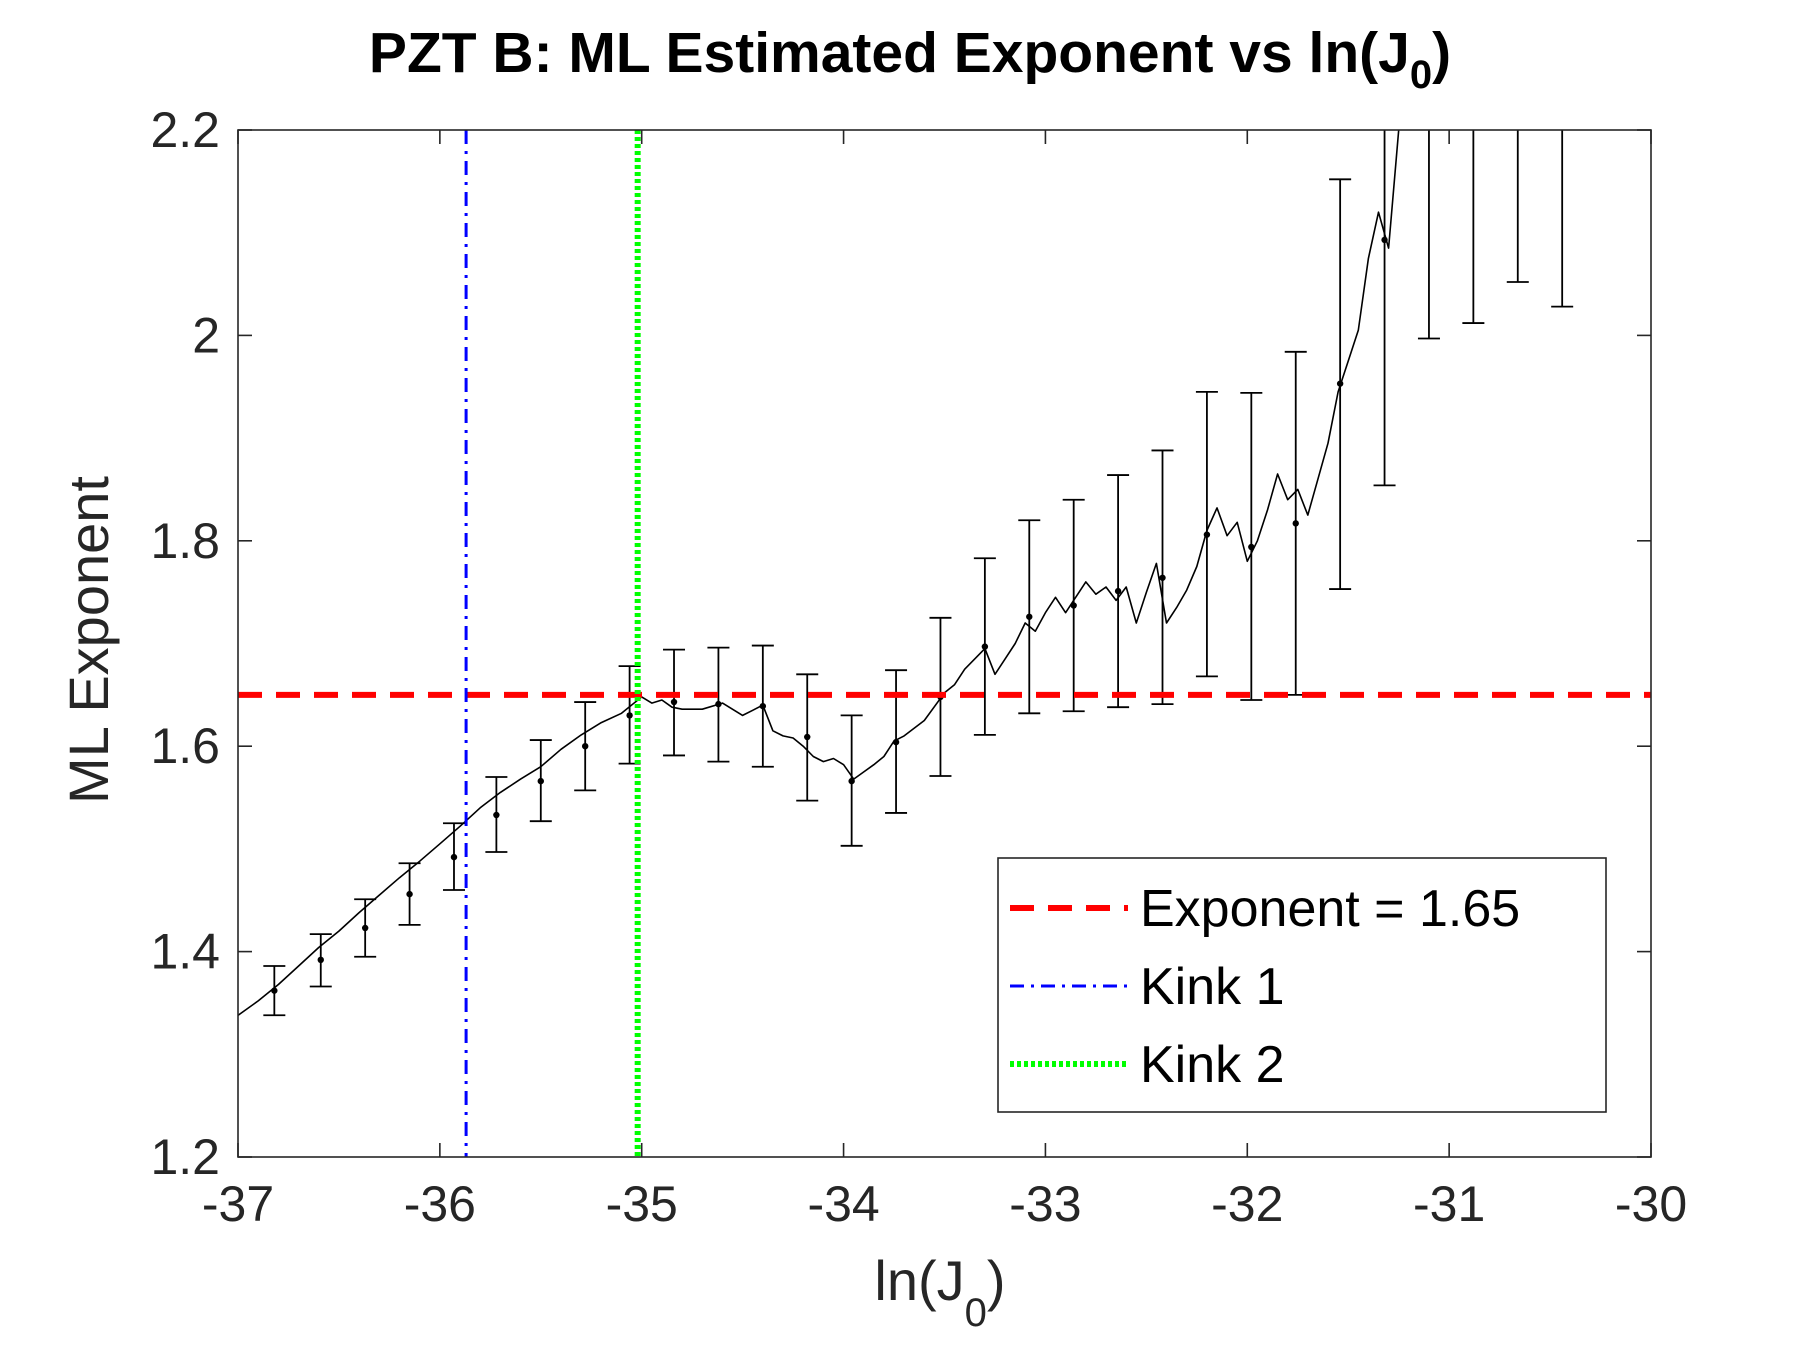 This screenshot has height=1350, width=1800. I want to click on y-tick-label: 1.8, so click(185, 541).